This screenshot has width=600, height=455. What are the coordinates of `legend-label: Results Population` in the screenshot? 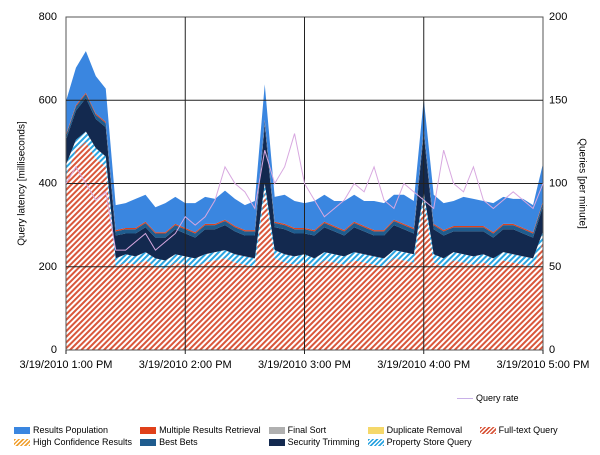 It's located at (71, 430).